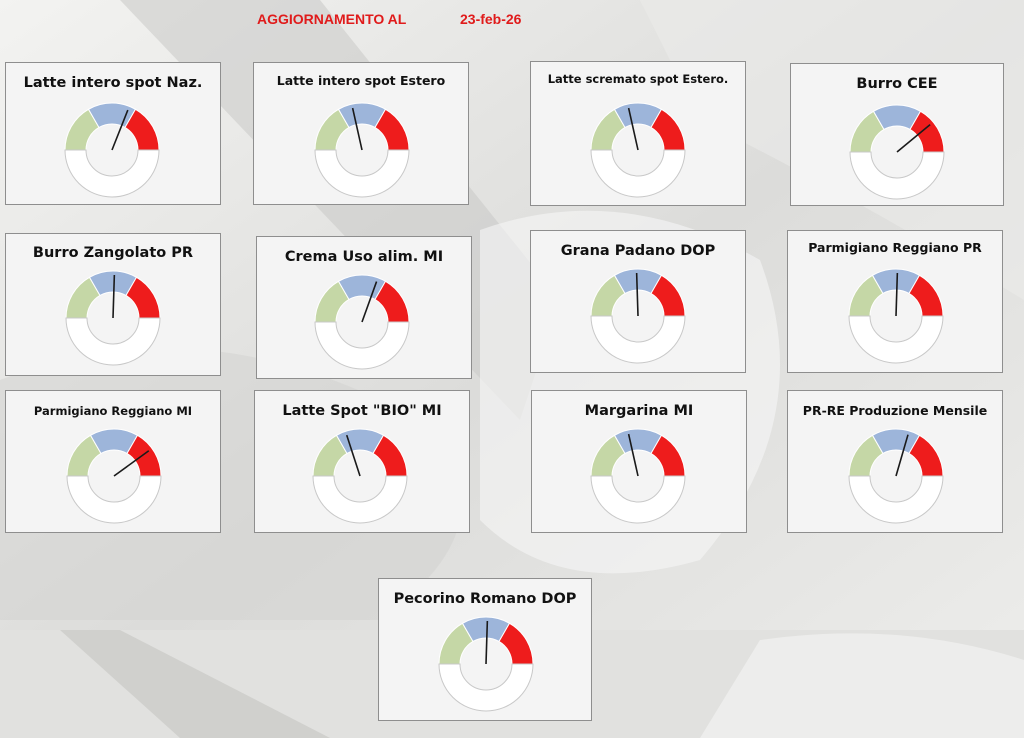 The width and height of the screenshot is (1024, 738). I want to click on gauge-title: Parmigiano Reggiano MI, so click(113, 411).